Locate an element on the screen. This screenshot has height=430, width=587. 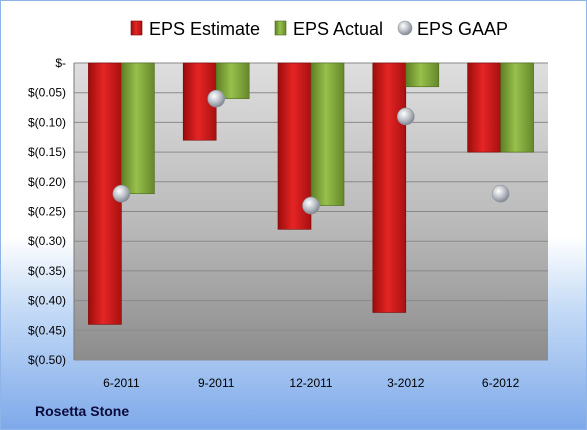
y-tick-label: $(0.05) is located at coordinates (47, 93).